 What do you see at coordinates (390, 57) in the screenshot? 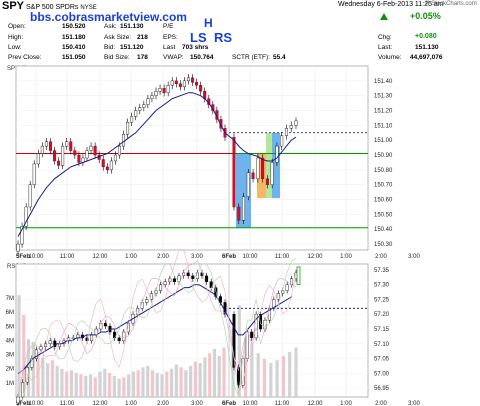
I see `quote-label-volume: Volume:` at bounding box center [390, 57].